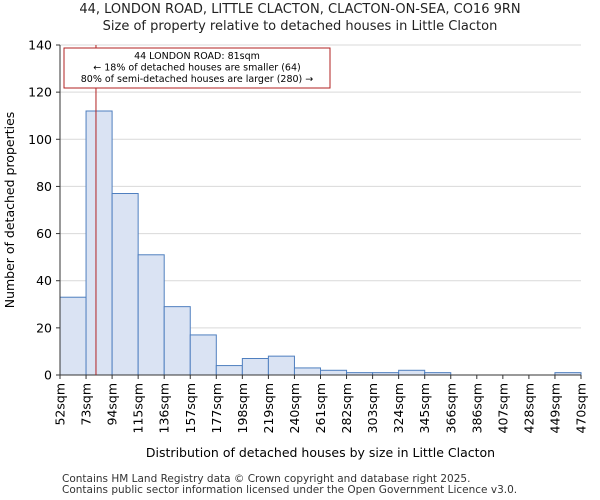 The width and height of the screenshot is (600, 500). I want to click on annotation-border, so click(197, 68).